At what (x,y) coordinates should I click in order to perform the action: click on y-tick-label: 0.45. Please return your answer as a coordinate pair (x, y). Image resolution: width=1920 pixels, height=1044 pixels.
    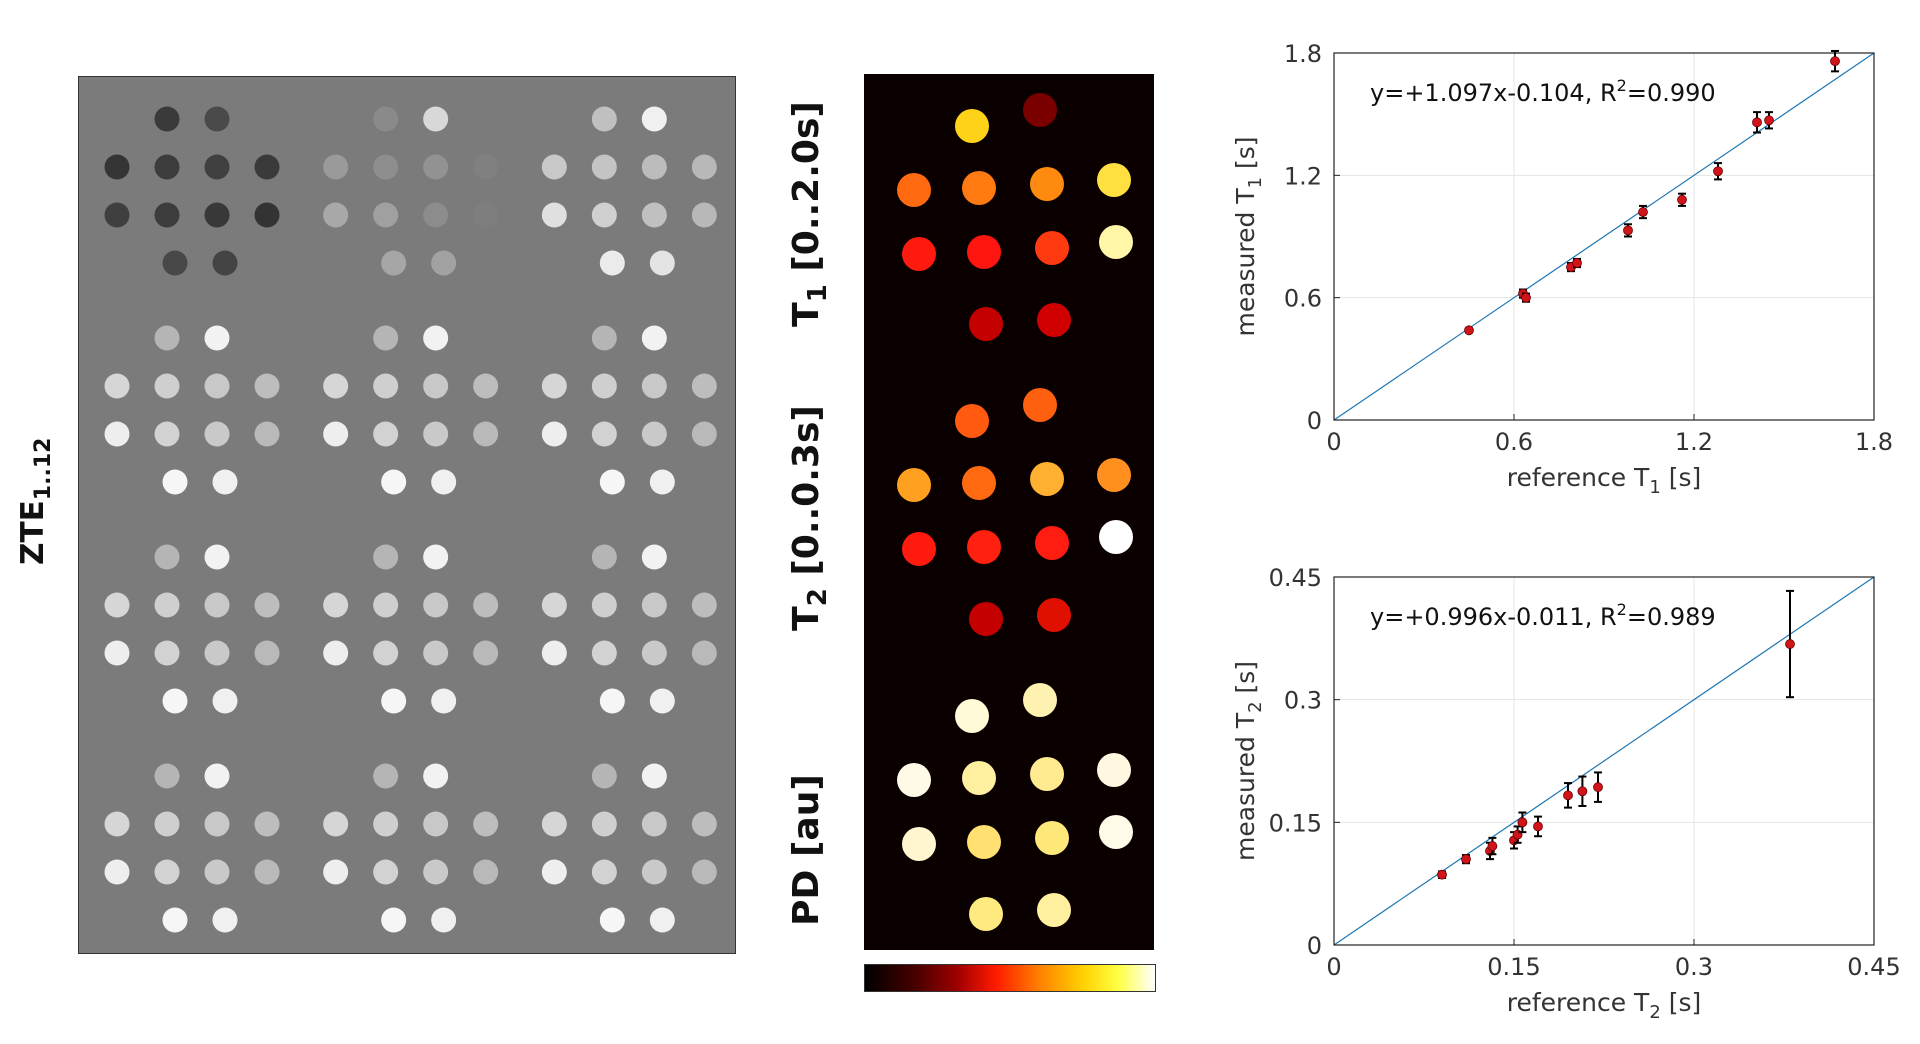
    Looking at the image, I should click on (1295, 578).